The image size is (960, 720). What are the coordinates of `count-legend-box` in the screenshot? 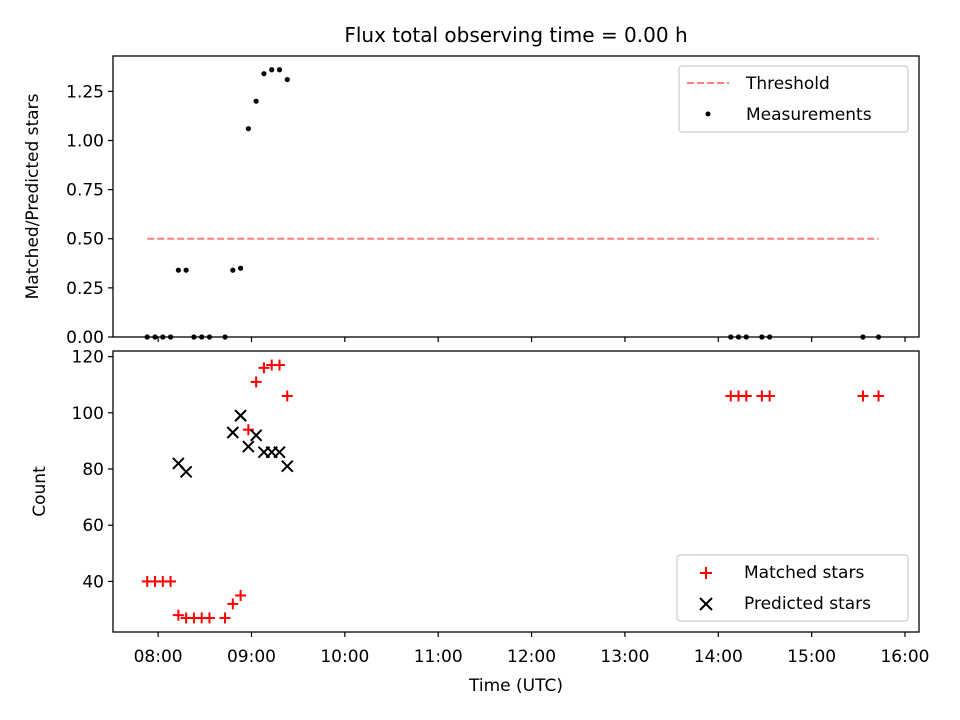 It's located at (792, 588).